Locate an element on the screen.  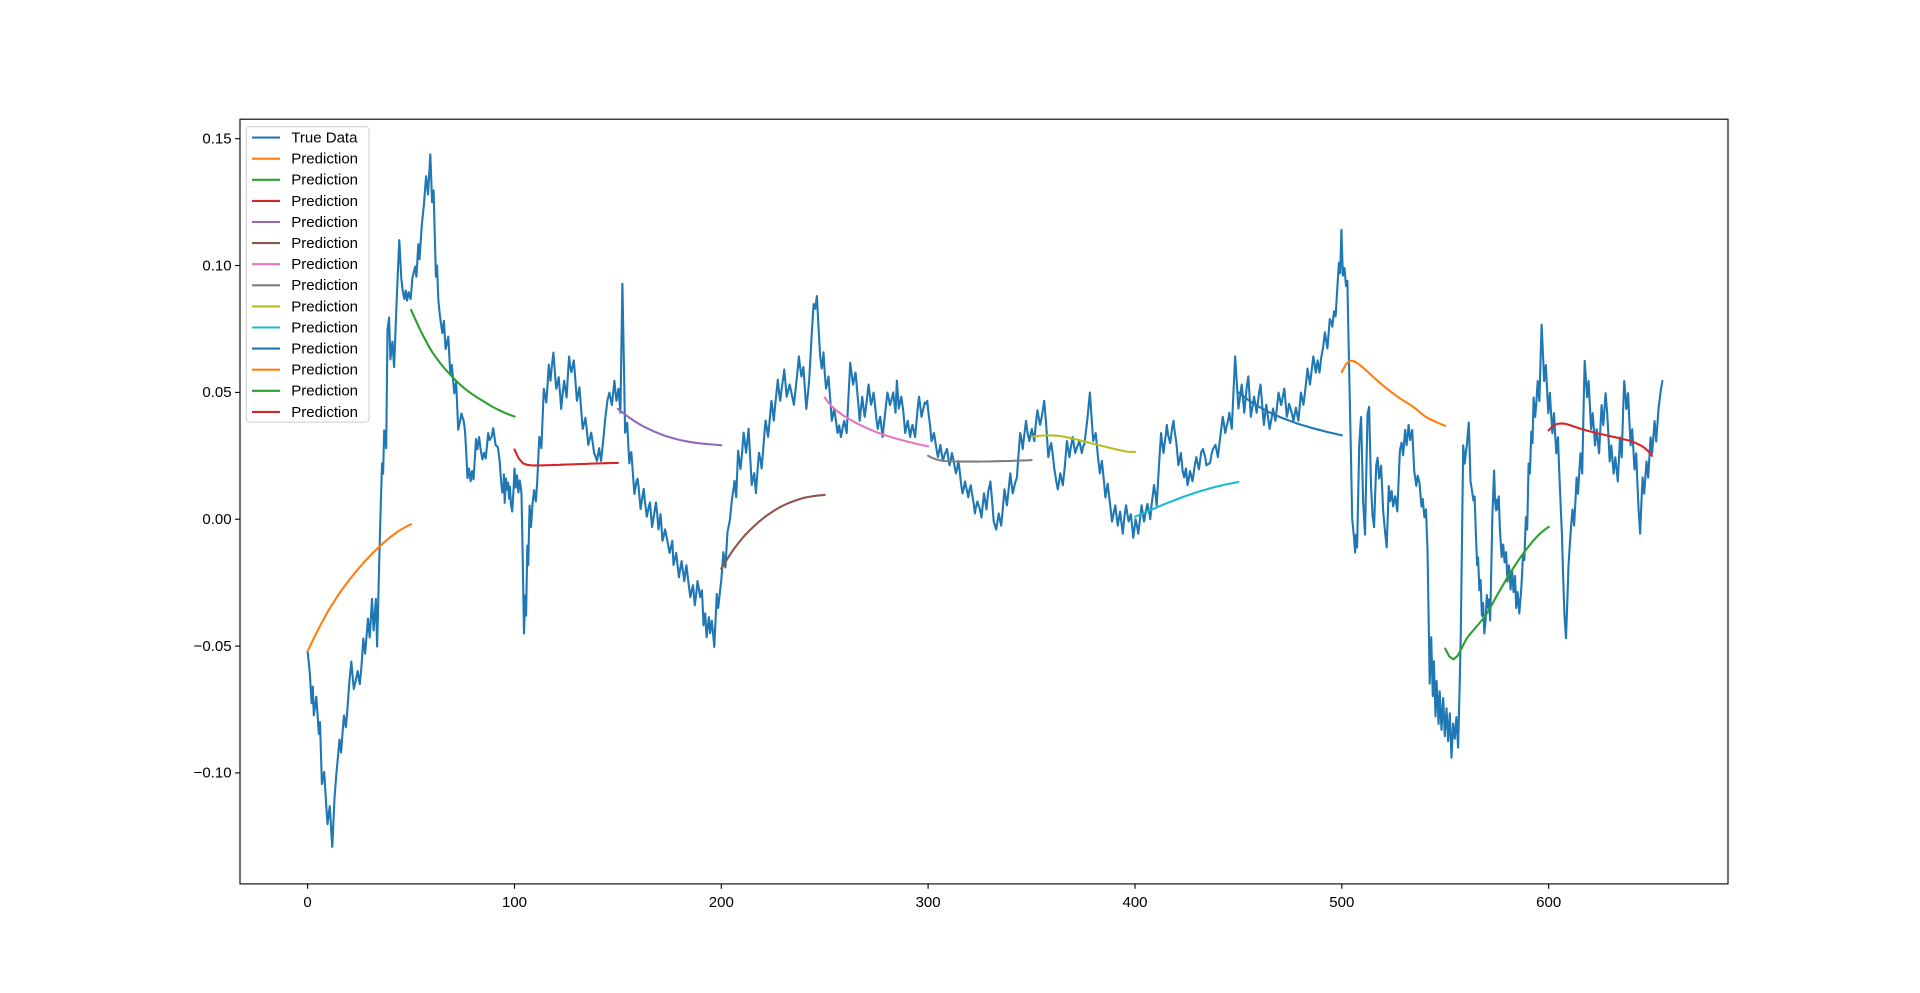
svg-text: 0.00 is located at coordinates (216, 519).